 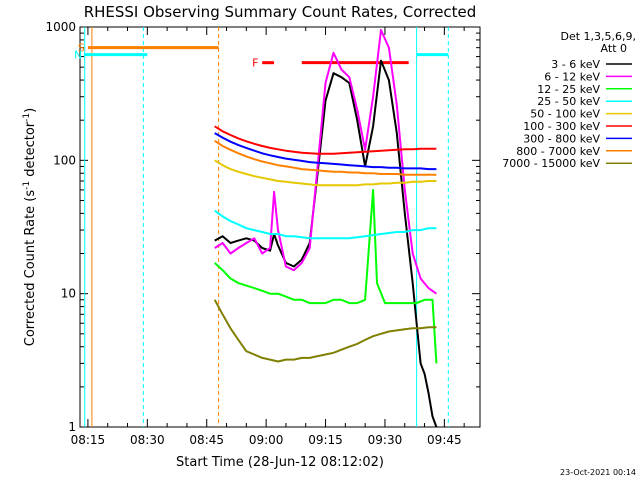 I want to click on legend-label: 800 - 7000 keV, so click(x=558, y=151).